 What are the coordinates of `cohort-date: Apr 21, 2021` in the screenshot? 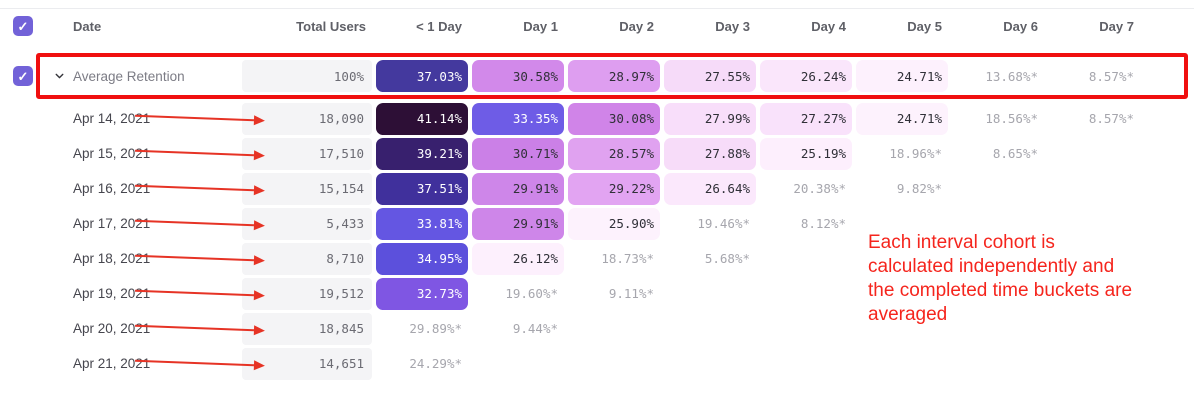 It's located at (112, 363).